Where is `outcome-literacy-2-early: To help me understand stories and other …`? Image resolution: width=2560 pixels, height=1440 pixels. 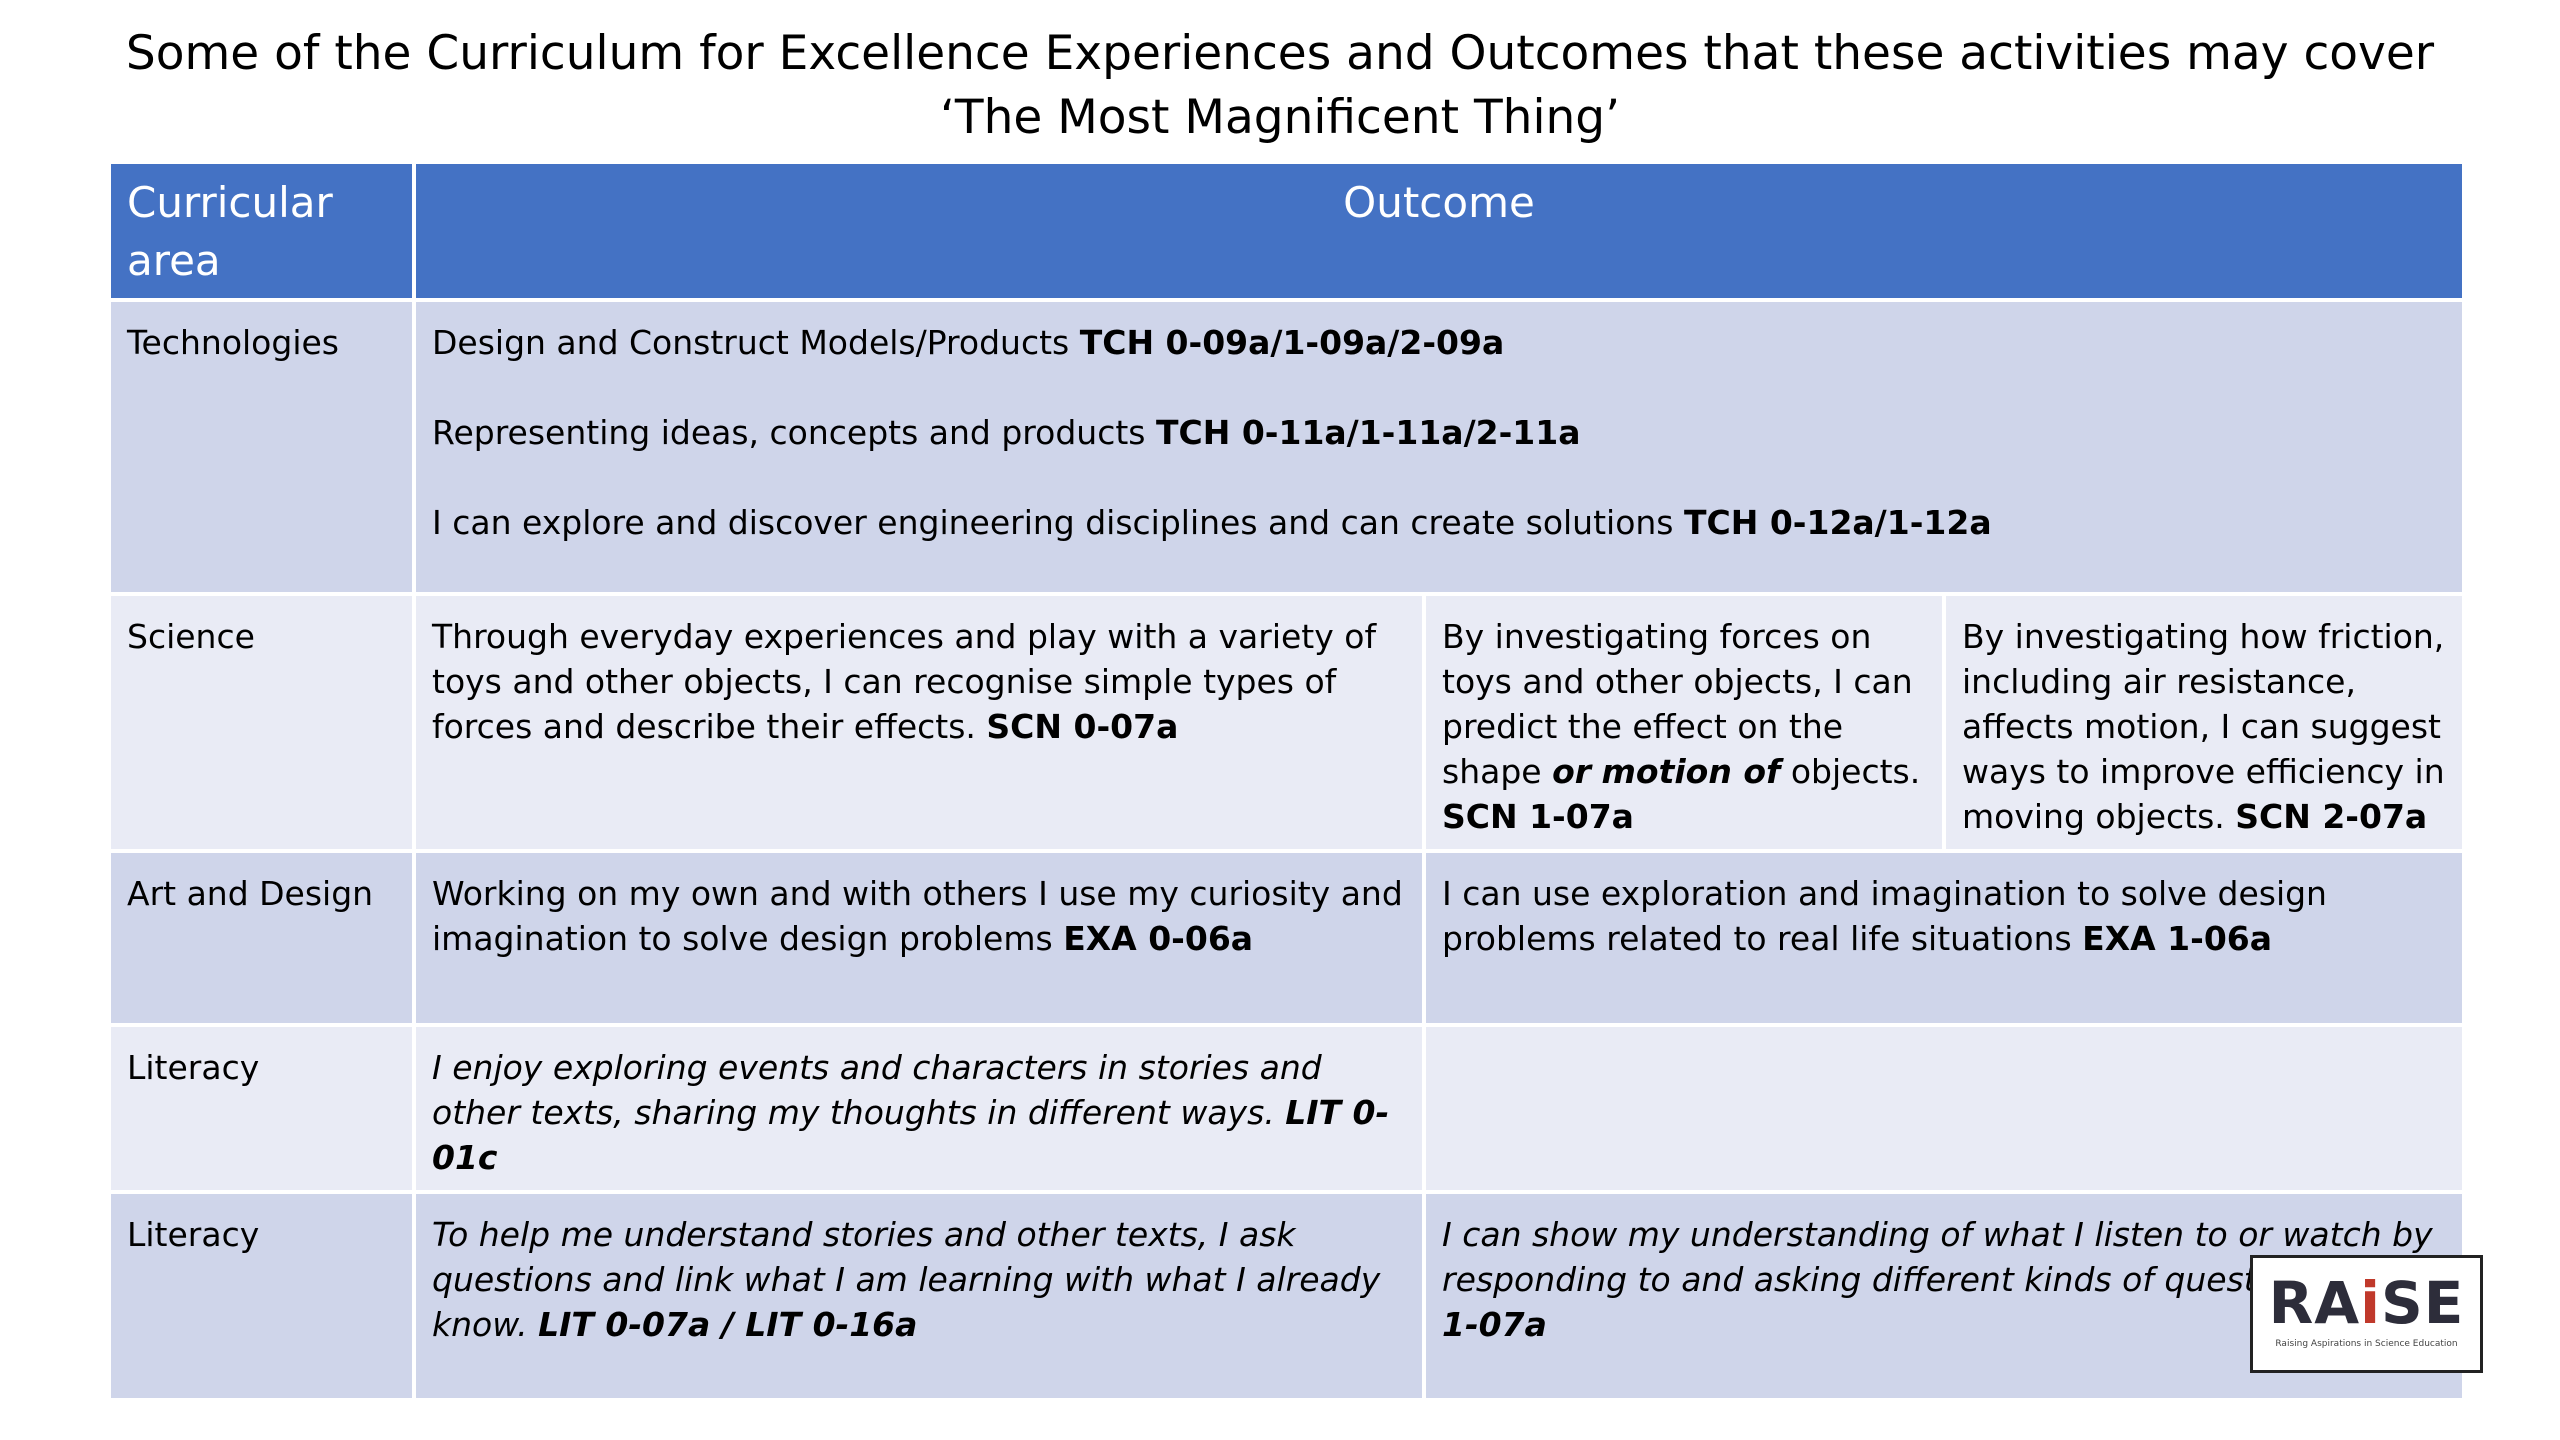 outcome-literacy-2-early: To help me understand stories and other … is located at coordinates (919, 1296).